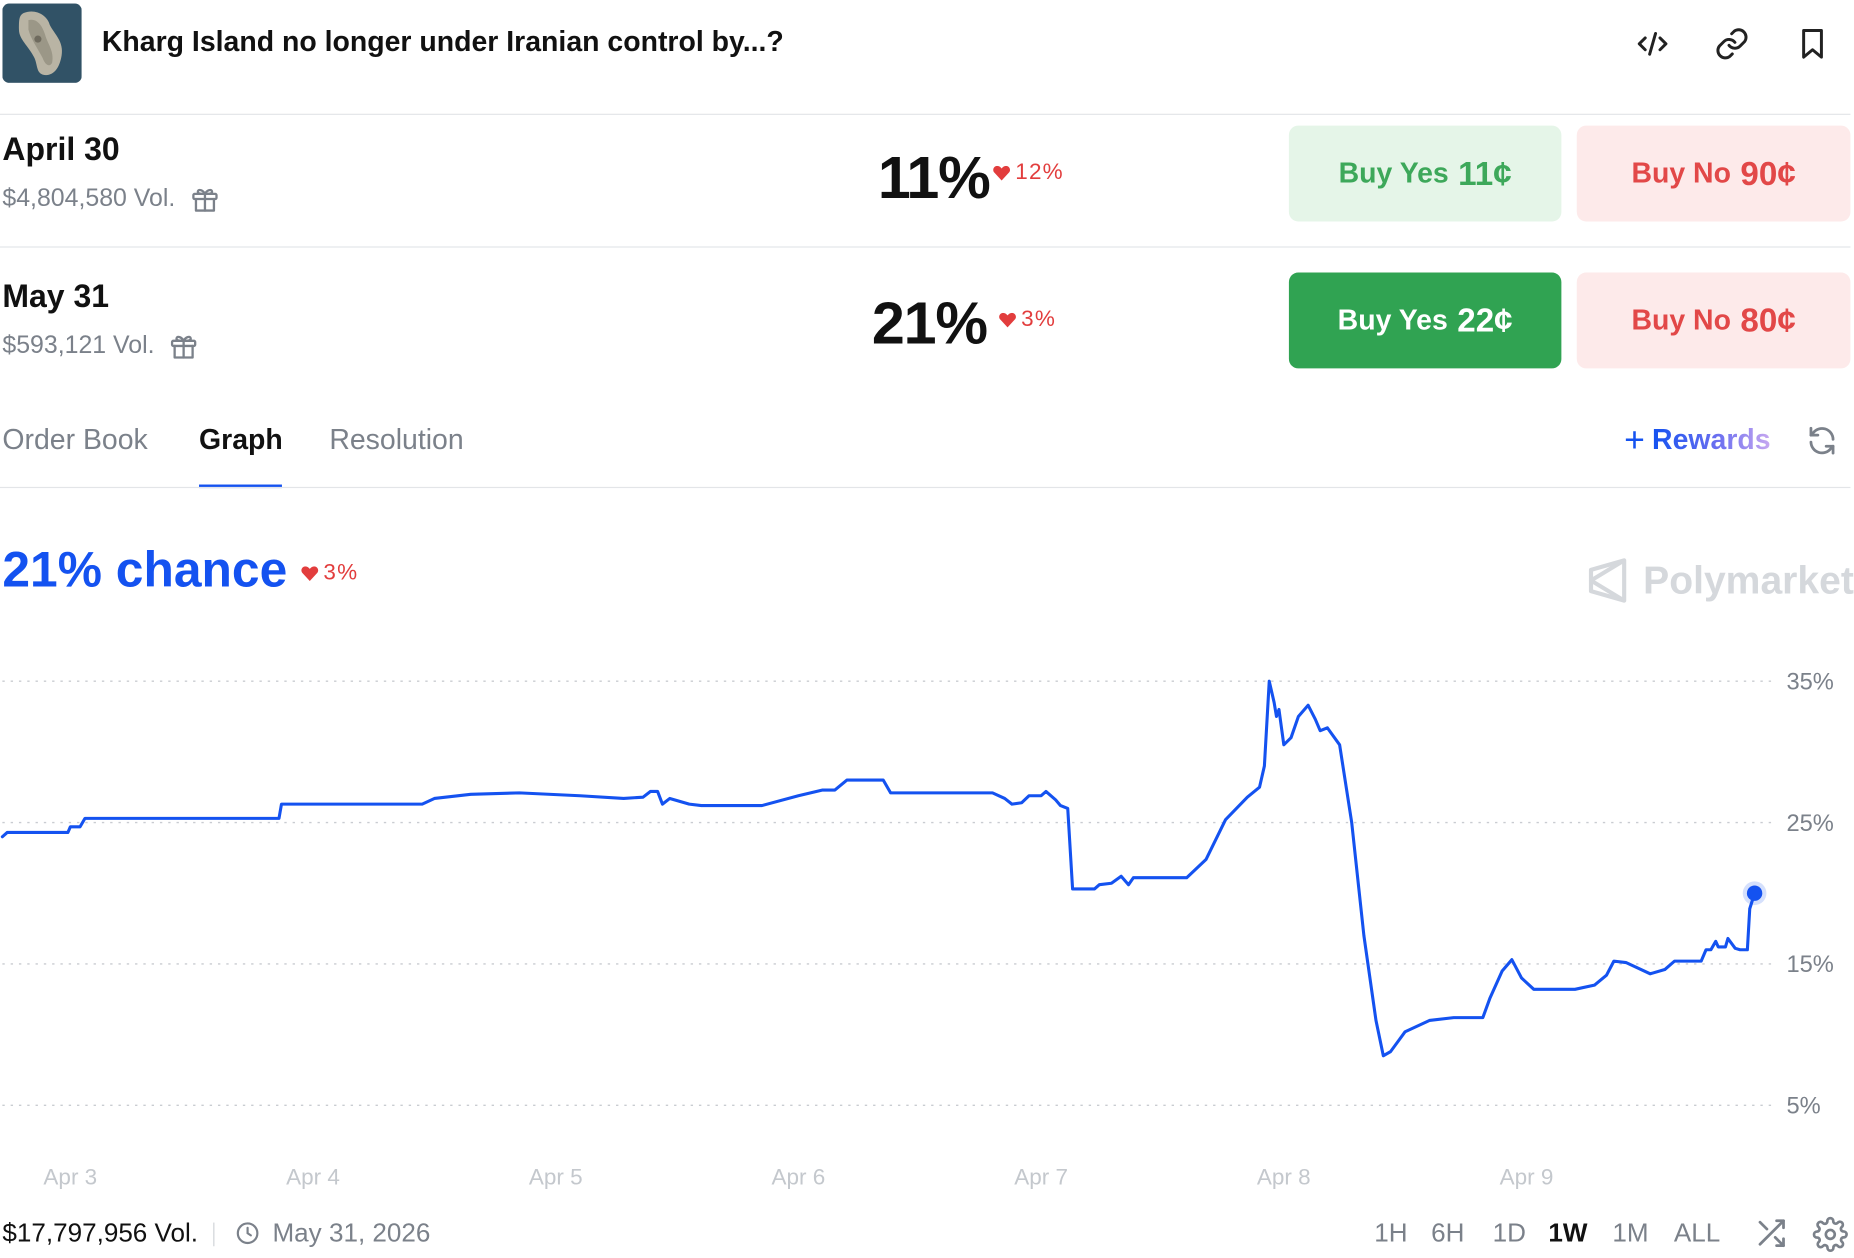  Describe the element at coordinates (1391, 1232) in the screenshot. I see `range-1h: 1H` at that location.